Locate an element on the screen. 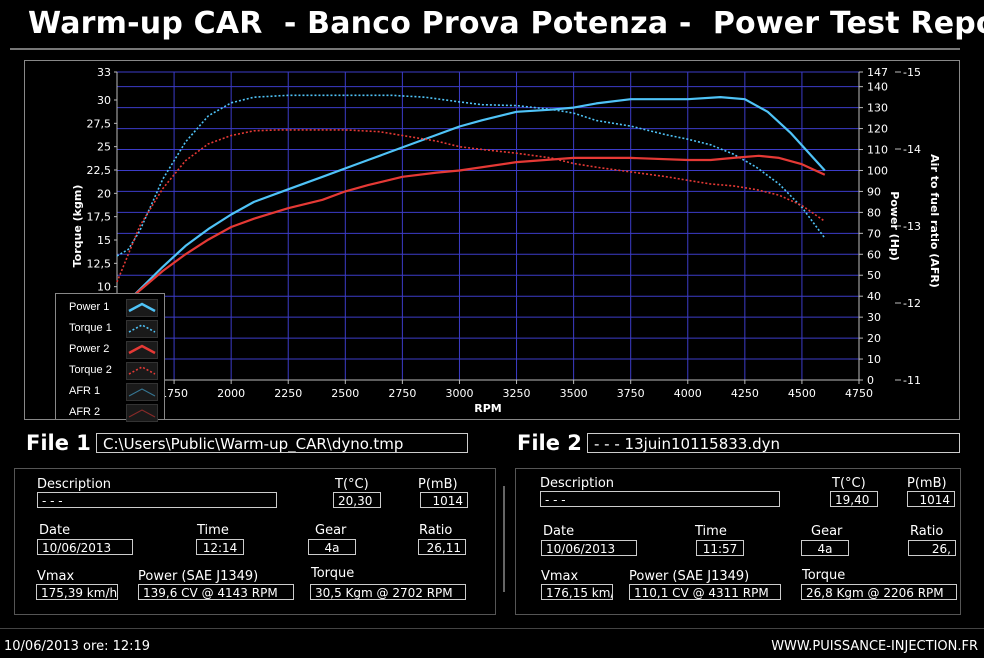 This screenshot has width=984, height=658. run1-vmax-field: 175,39 km/h is located at coordinates (77, 592).